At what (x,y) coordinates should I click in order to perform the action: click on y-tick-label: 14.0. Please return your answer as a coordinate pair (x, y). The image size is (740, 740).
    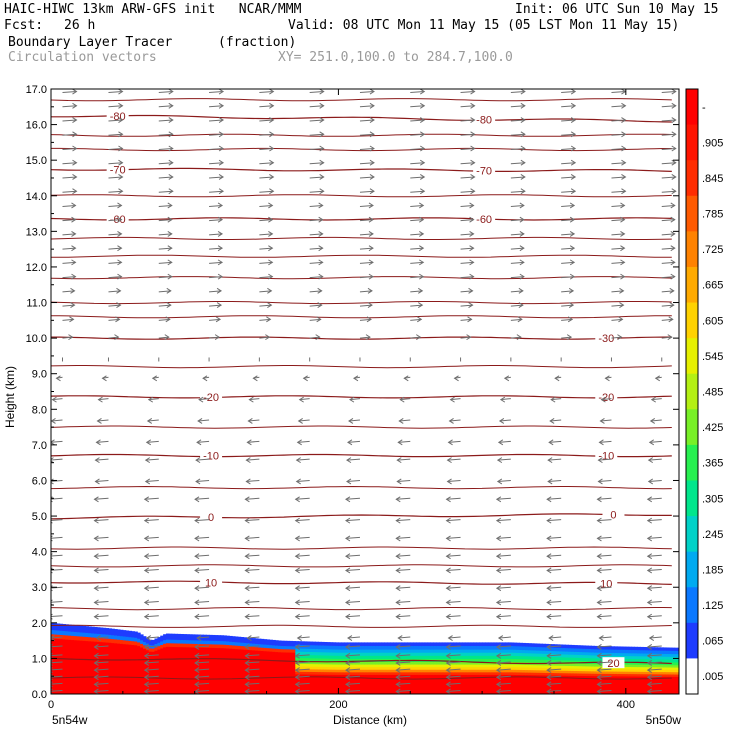
    Looking at the image, I should click on (36, 197).